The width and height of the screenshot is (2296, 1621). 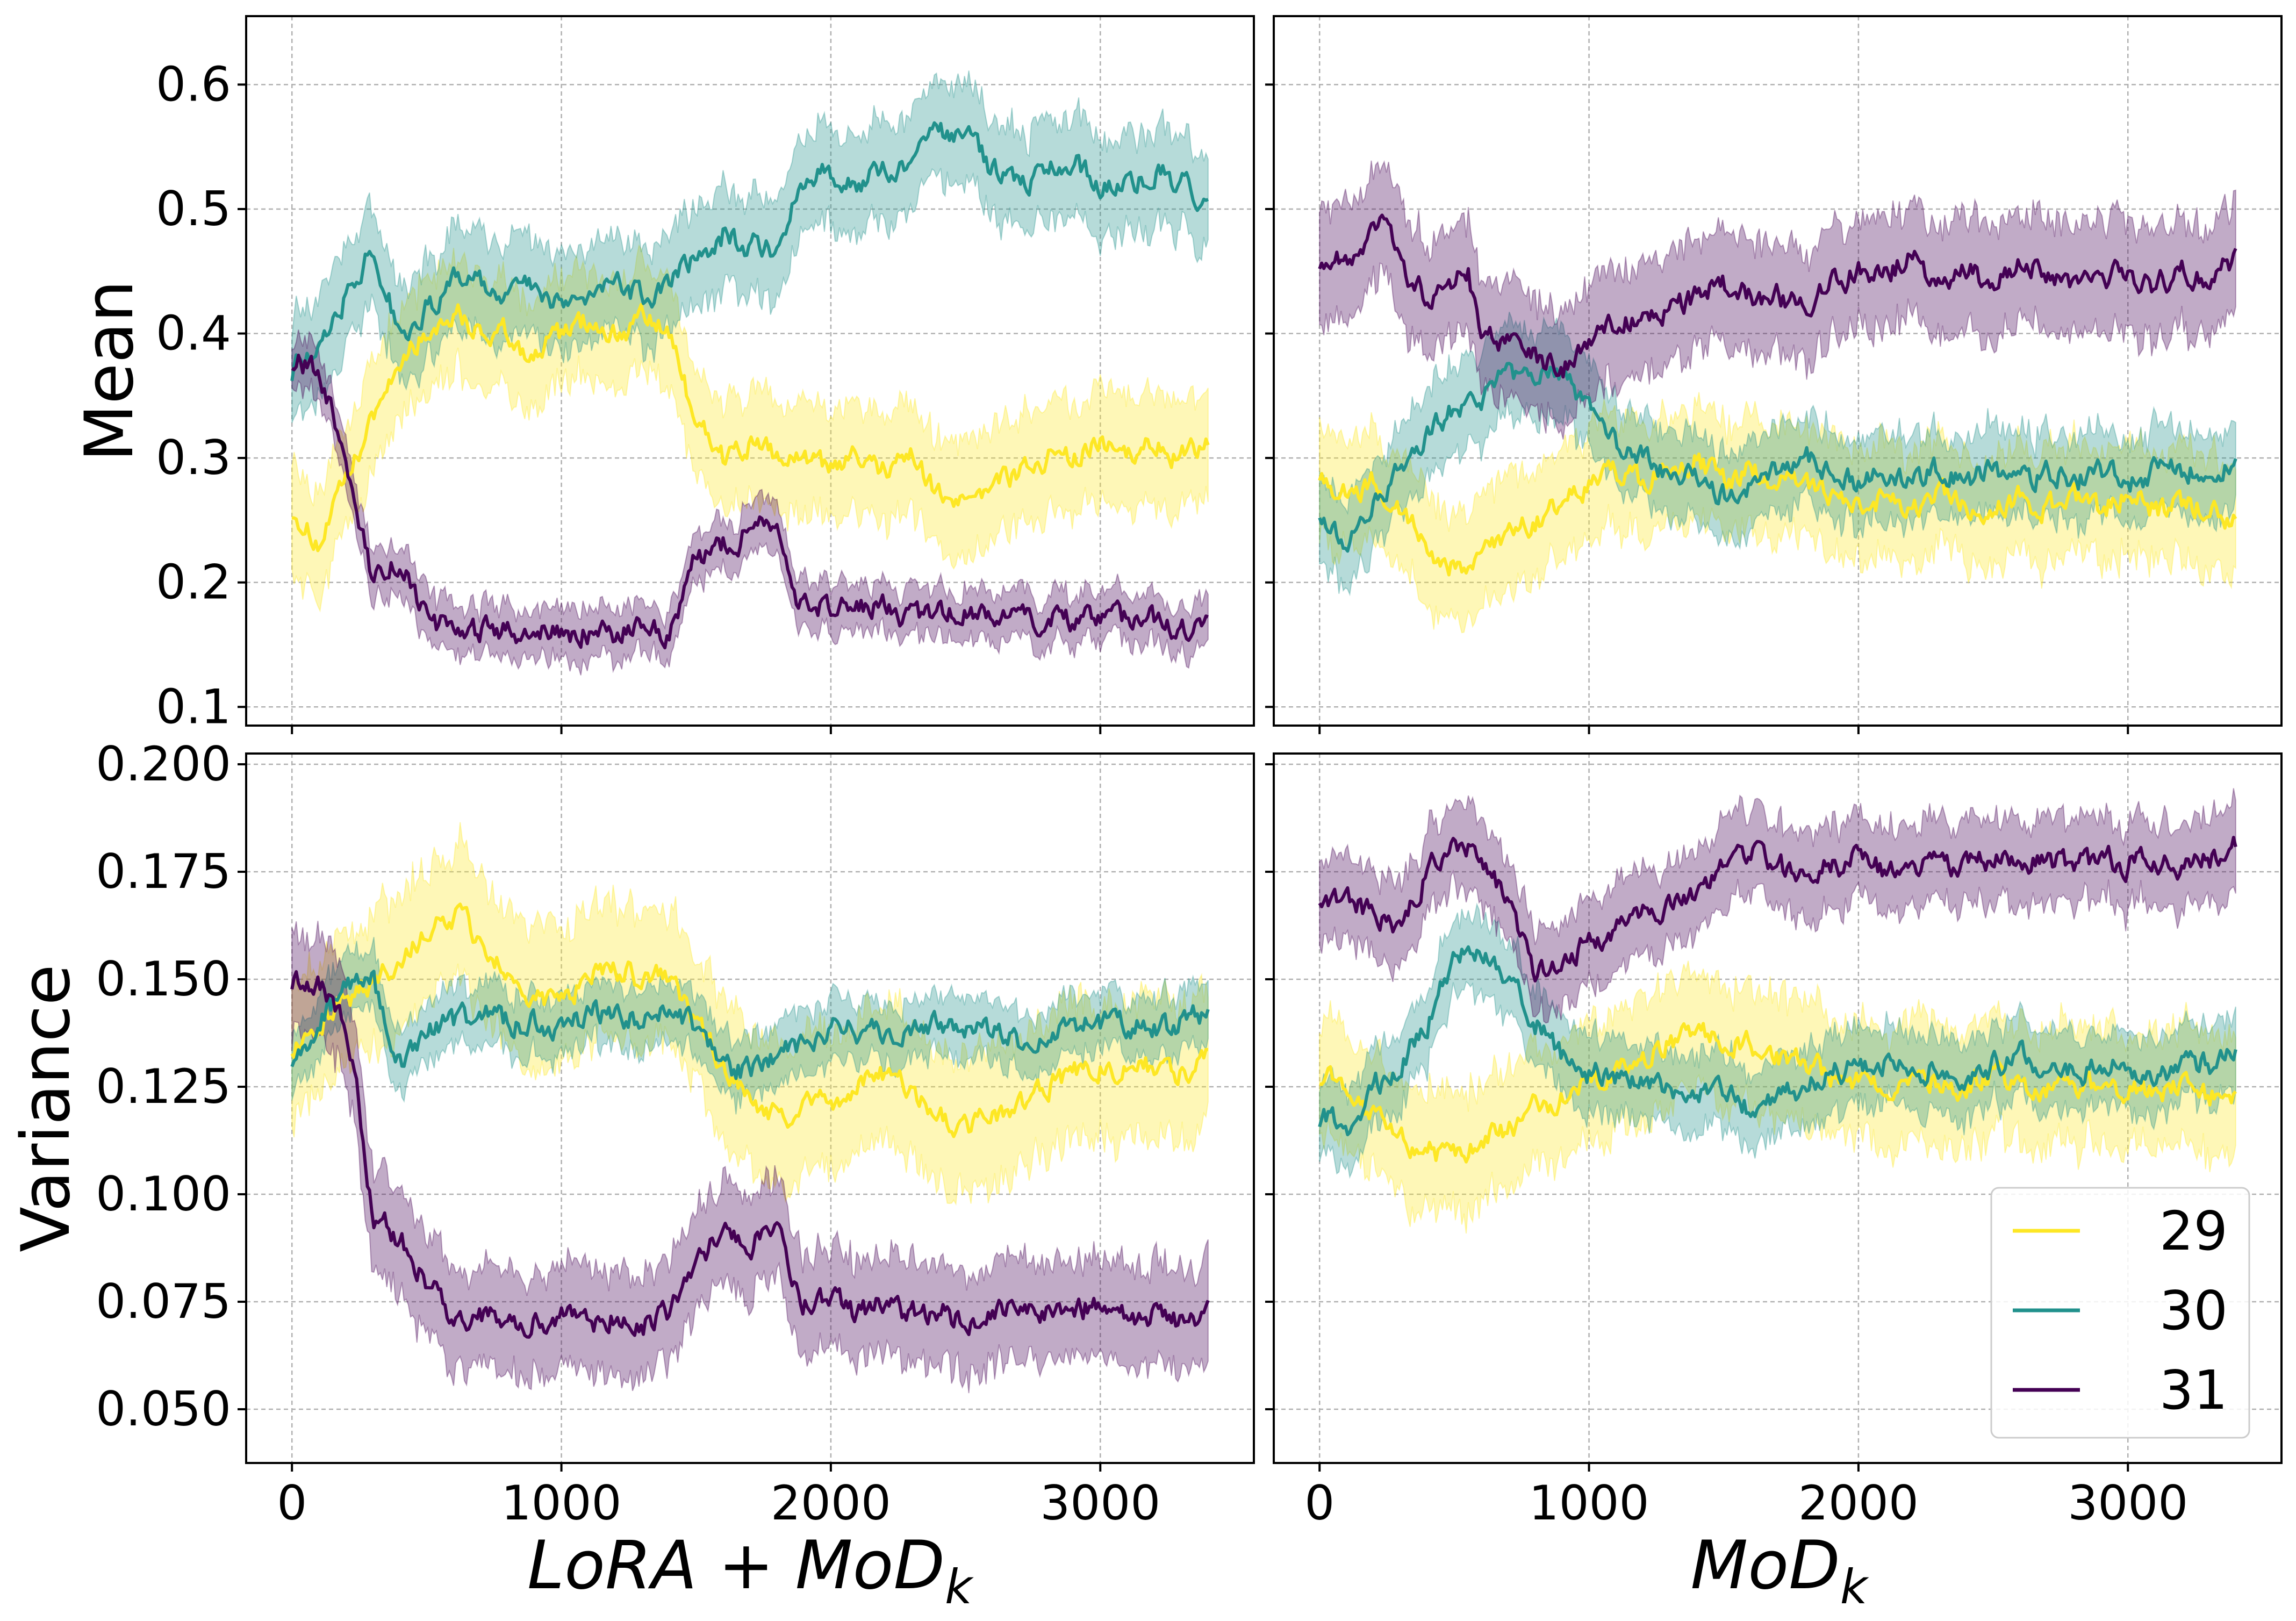 What do you see at coordinates (193, 582) in the screenshot?
I see `y-tick-label: 0.2` at bounding box center [193, 582].